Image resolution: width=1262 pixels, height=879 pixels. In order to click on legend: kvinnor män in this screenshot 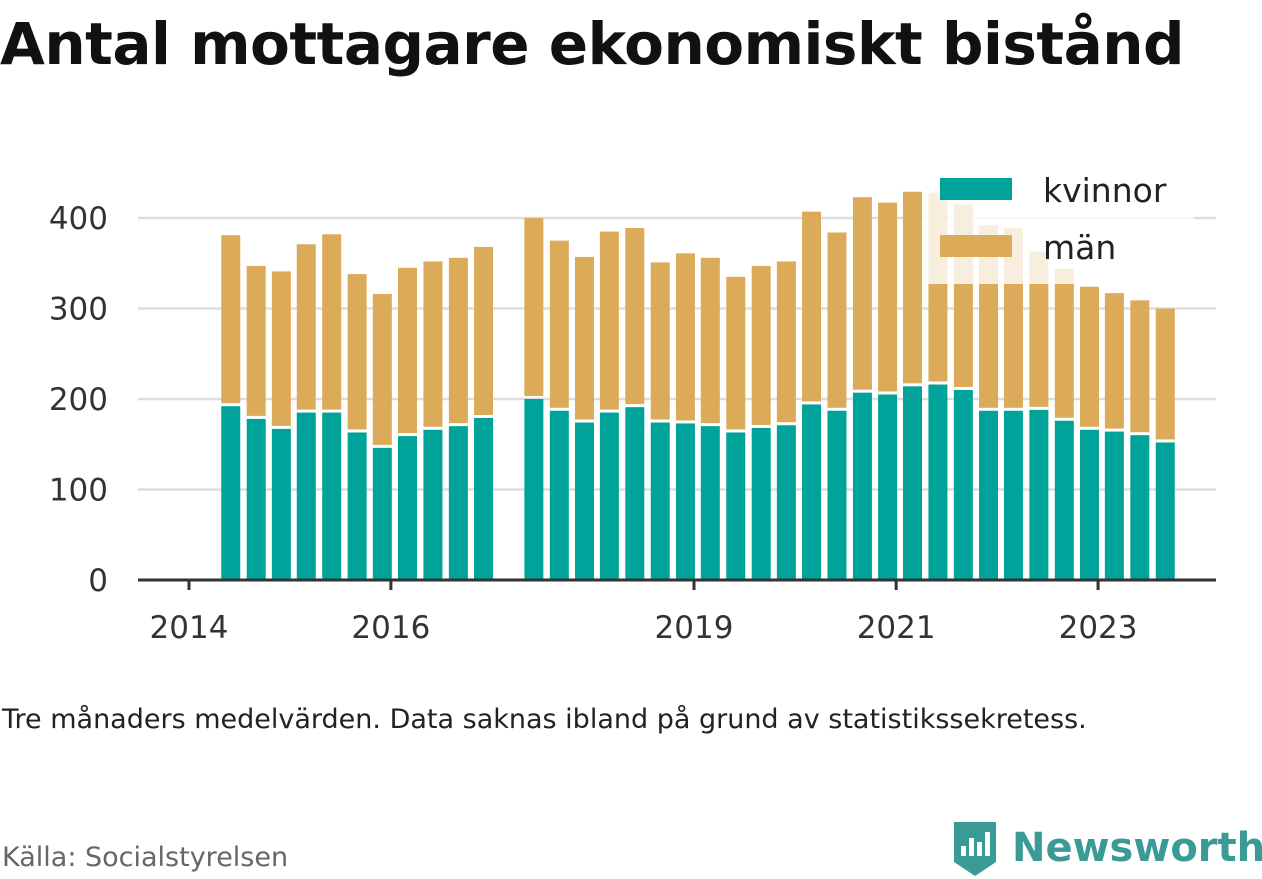, I will do `click(1058, 222)`.